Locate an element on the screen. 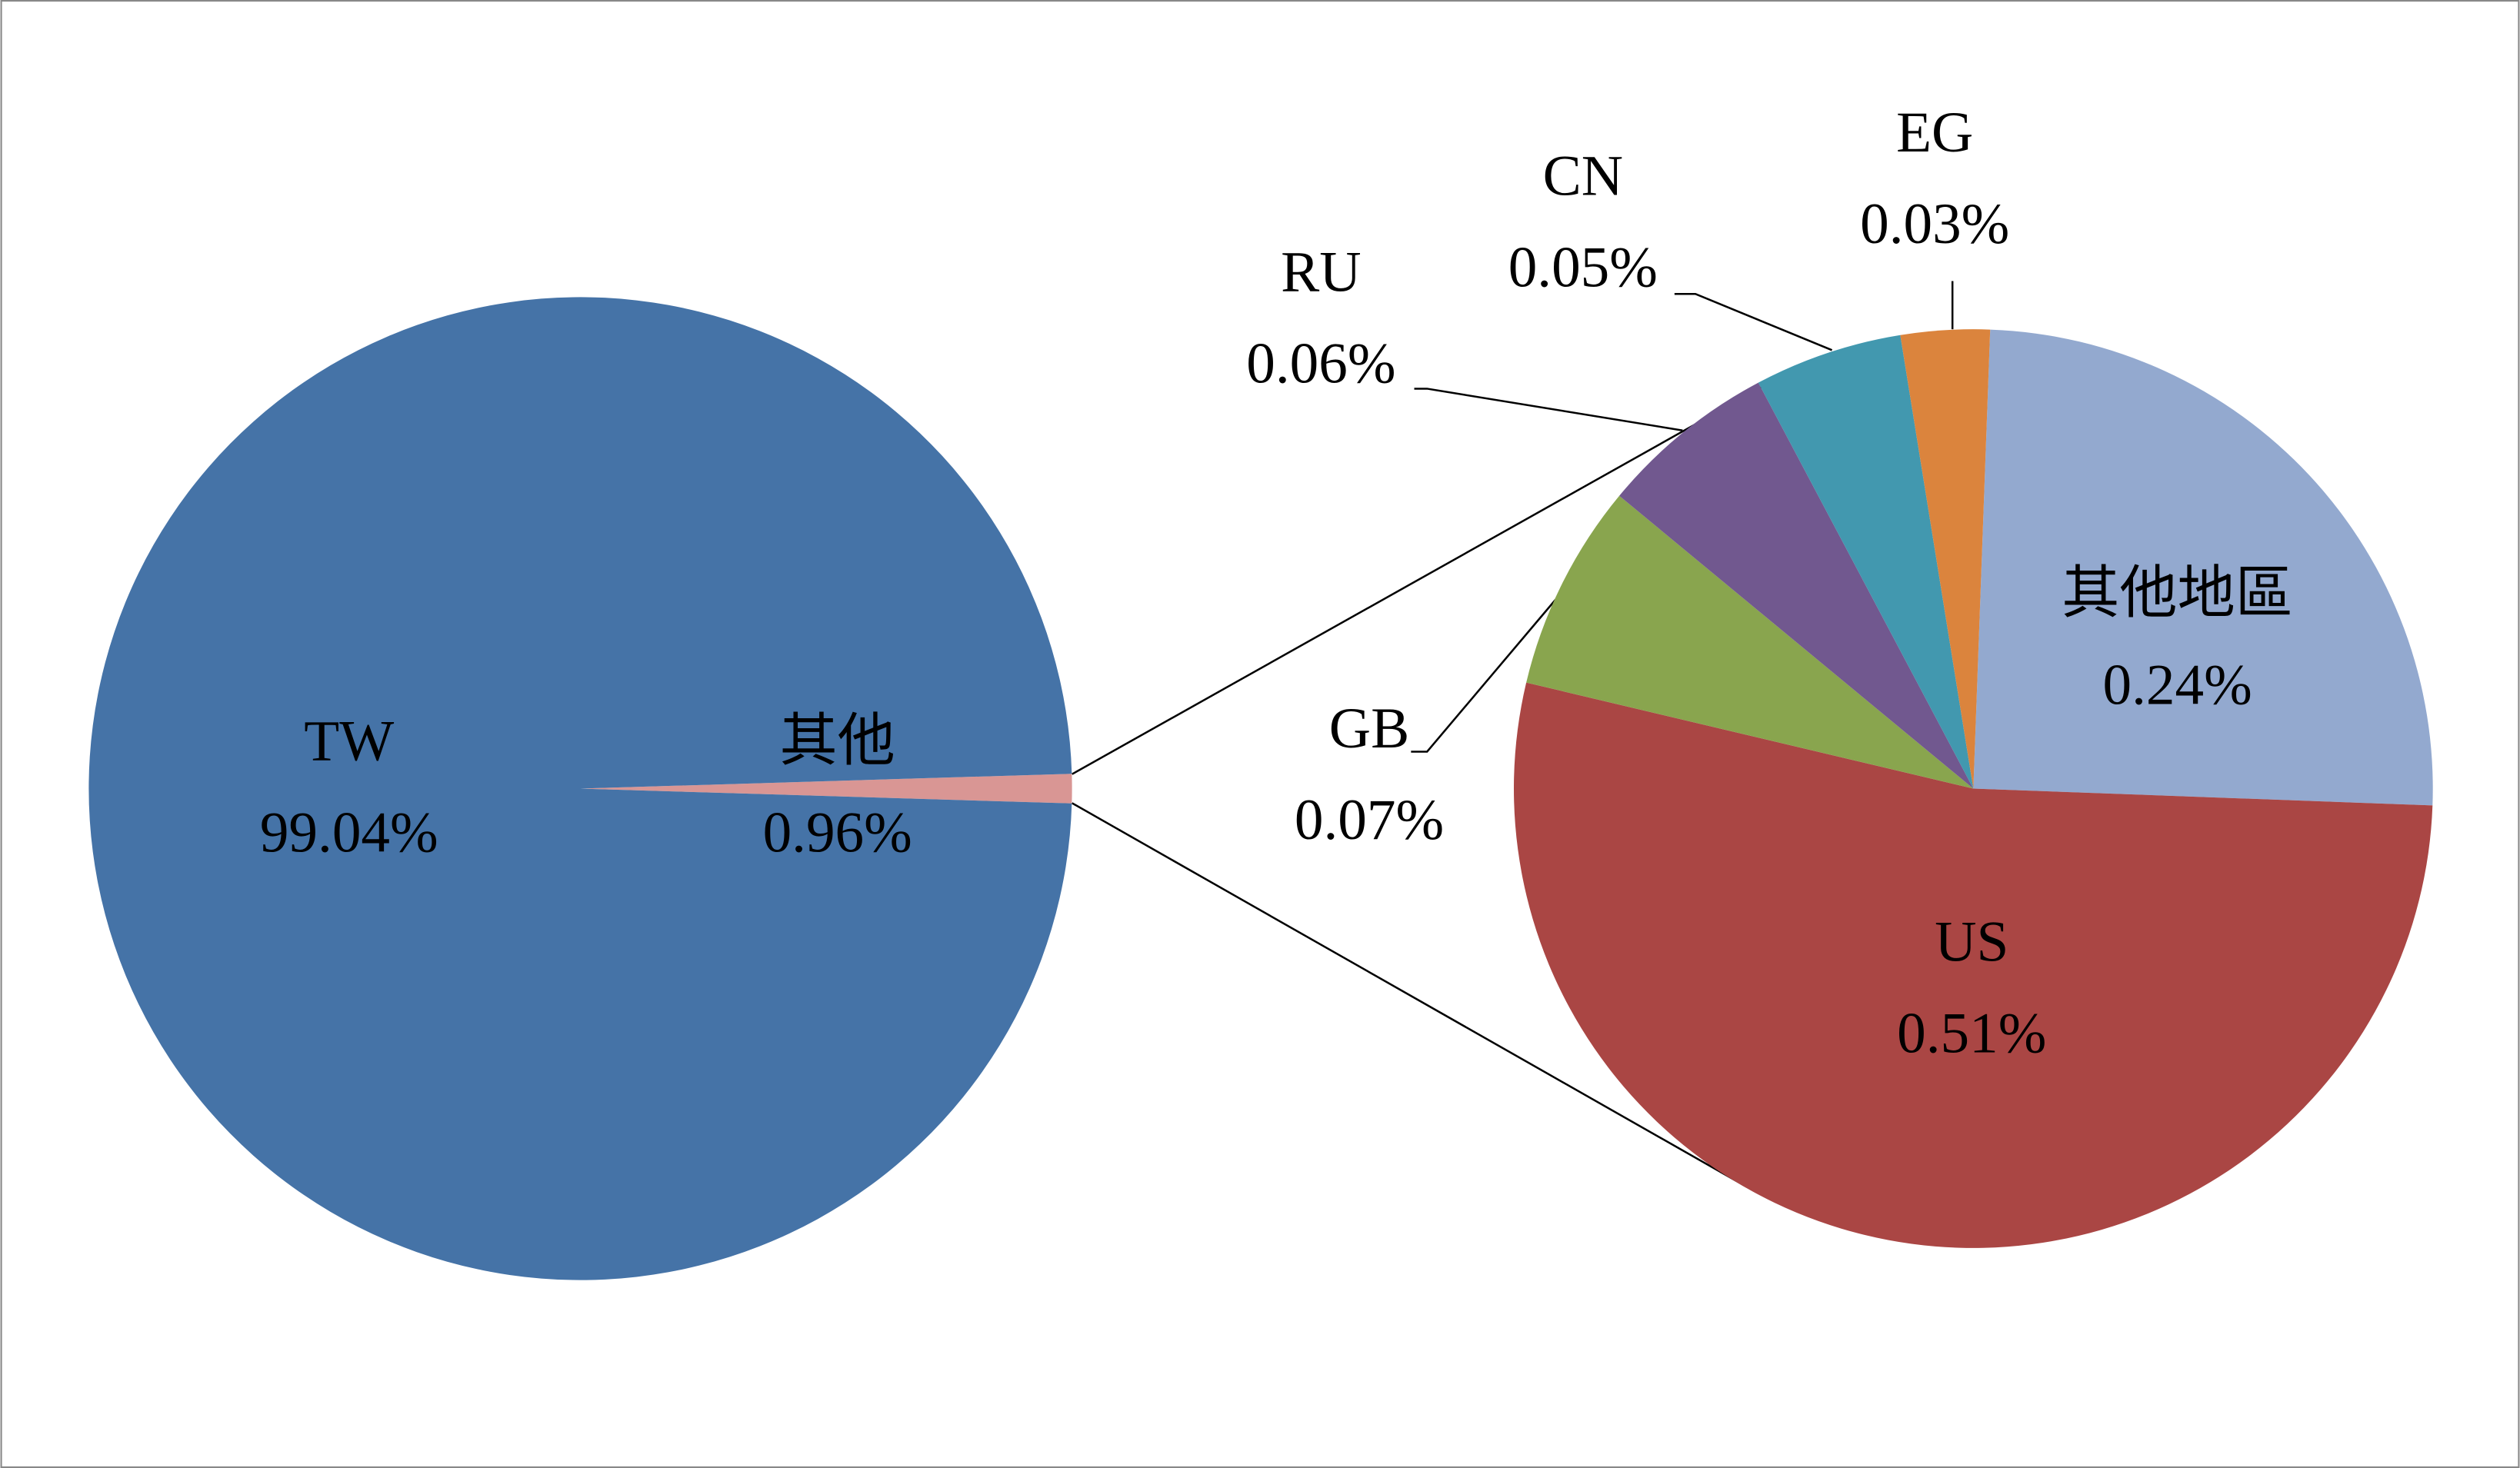 The image size is (2520, 1468). slice-label: EG is located at coordinates (1934, 133).